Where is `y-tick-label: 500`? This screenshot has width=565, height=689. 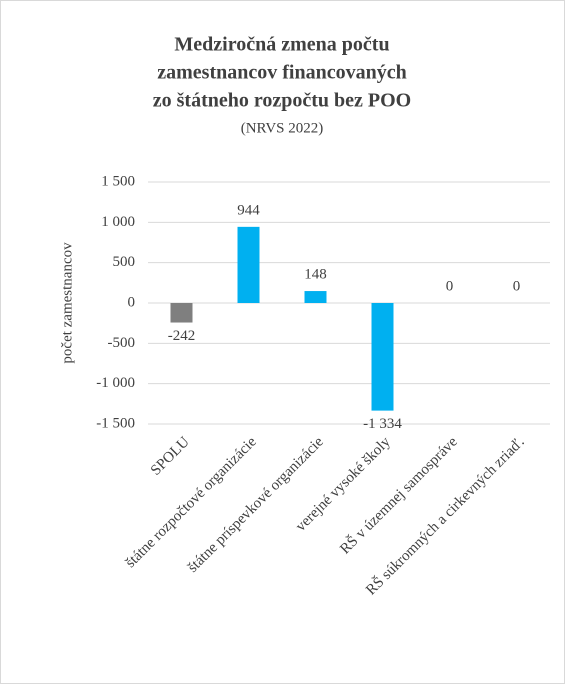
y-tick-label: 500 is located at coordinates (124, 262).